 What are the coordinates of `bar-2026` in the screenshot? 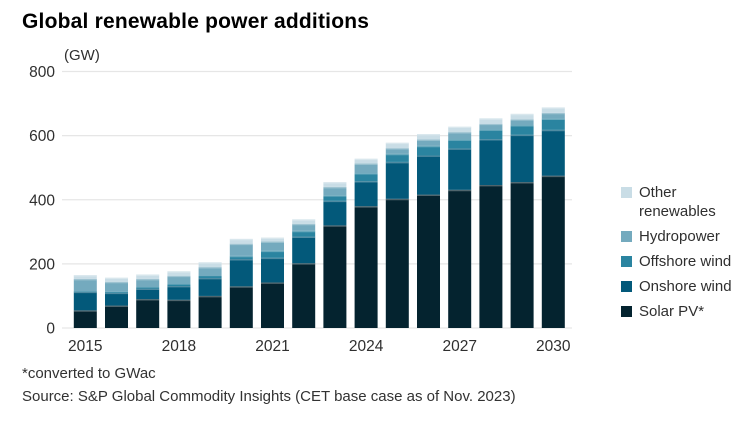 It's located at (428, 231).